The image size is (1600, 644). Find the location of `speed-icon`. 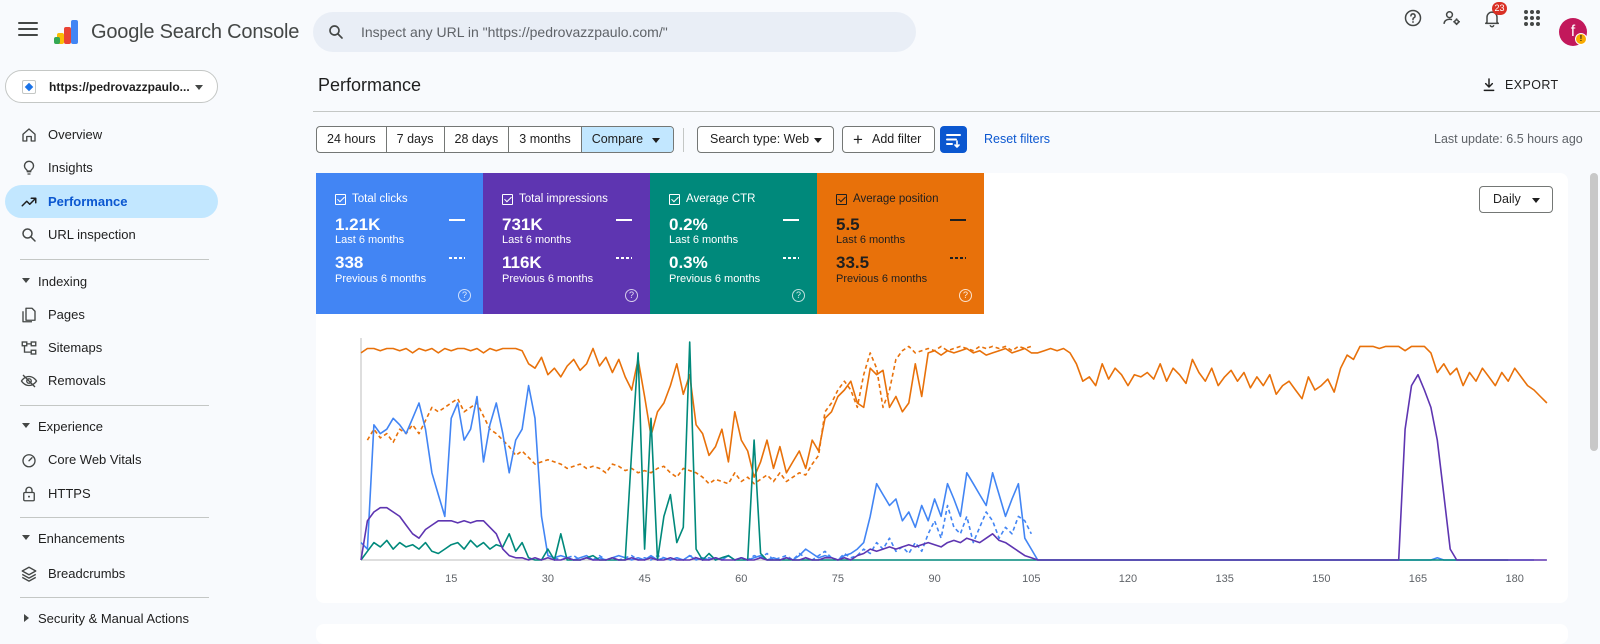

speed-icon is located at coordinates (29, 461).